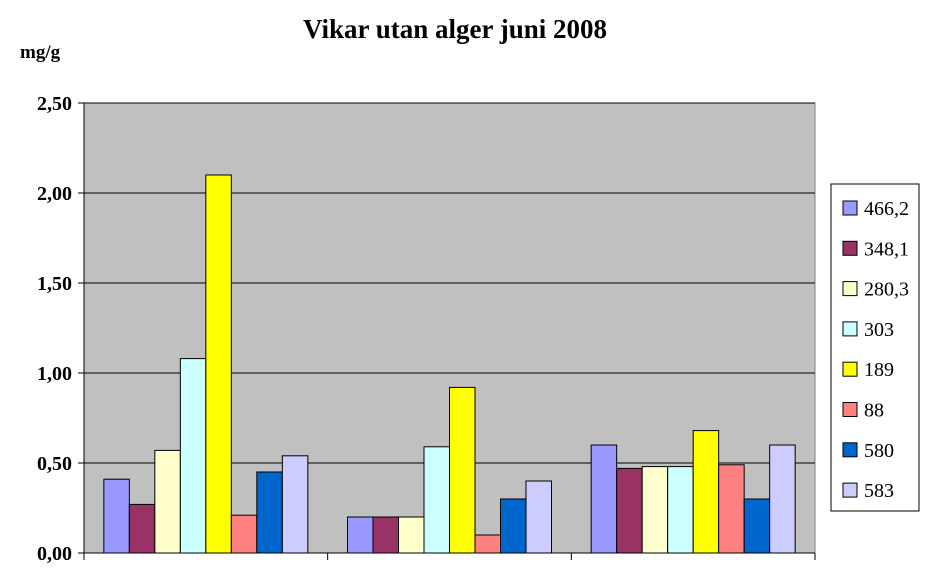  Describe the element at coordinates (879, 491) in the screenshot. I see `legend-label: 583` at that location.